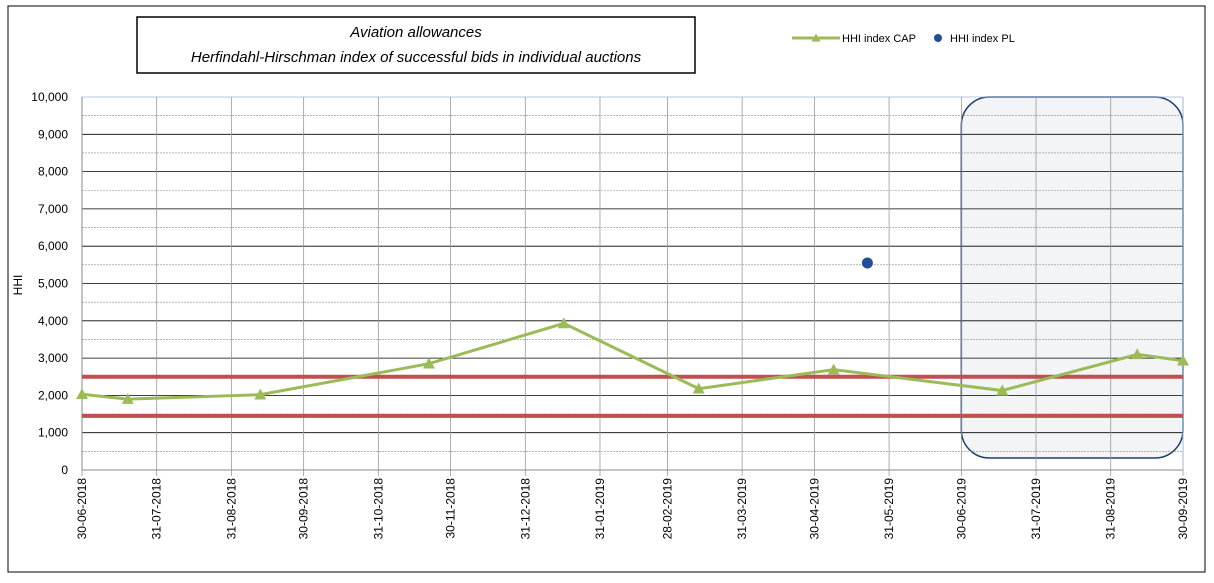 This screenshot has height=583, width=1214. I want to click on y-tick-label: 6,000, so click(53, 246).